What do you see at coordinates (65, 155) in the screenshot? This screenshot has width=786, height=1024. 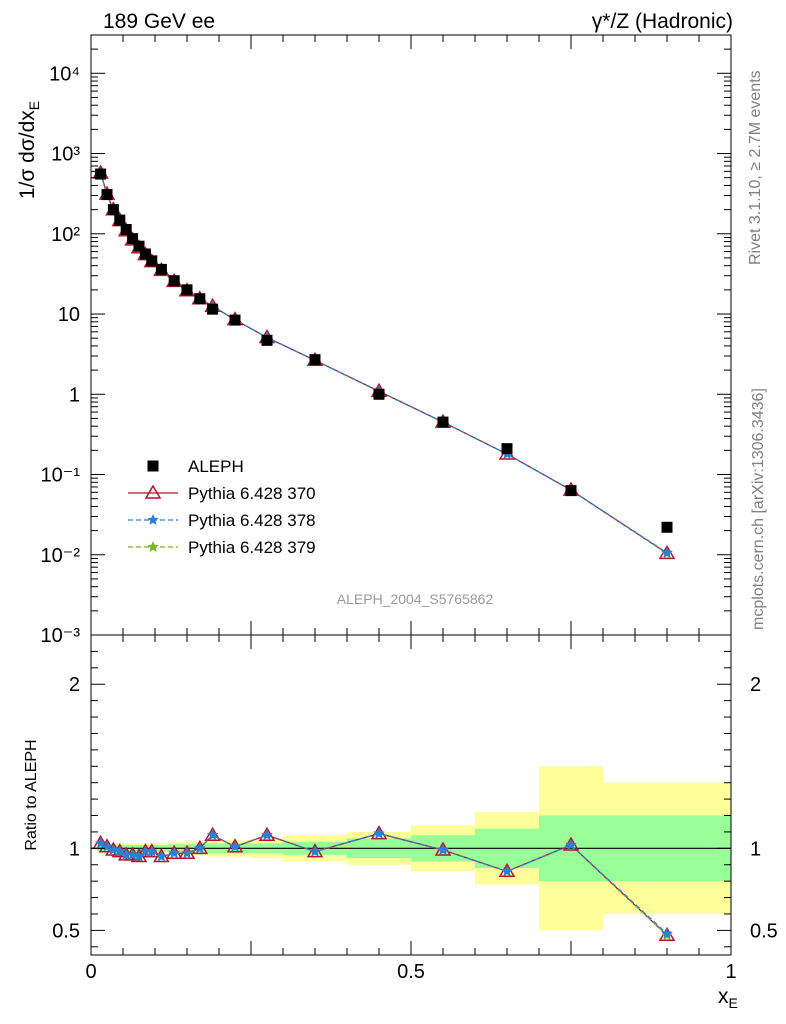 I see `y-tick-label: 10³` at bounding box center [65, 155].